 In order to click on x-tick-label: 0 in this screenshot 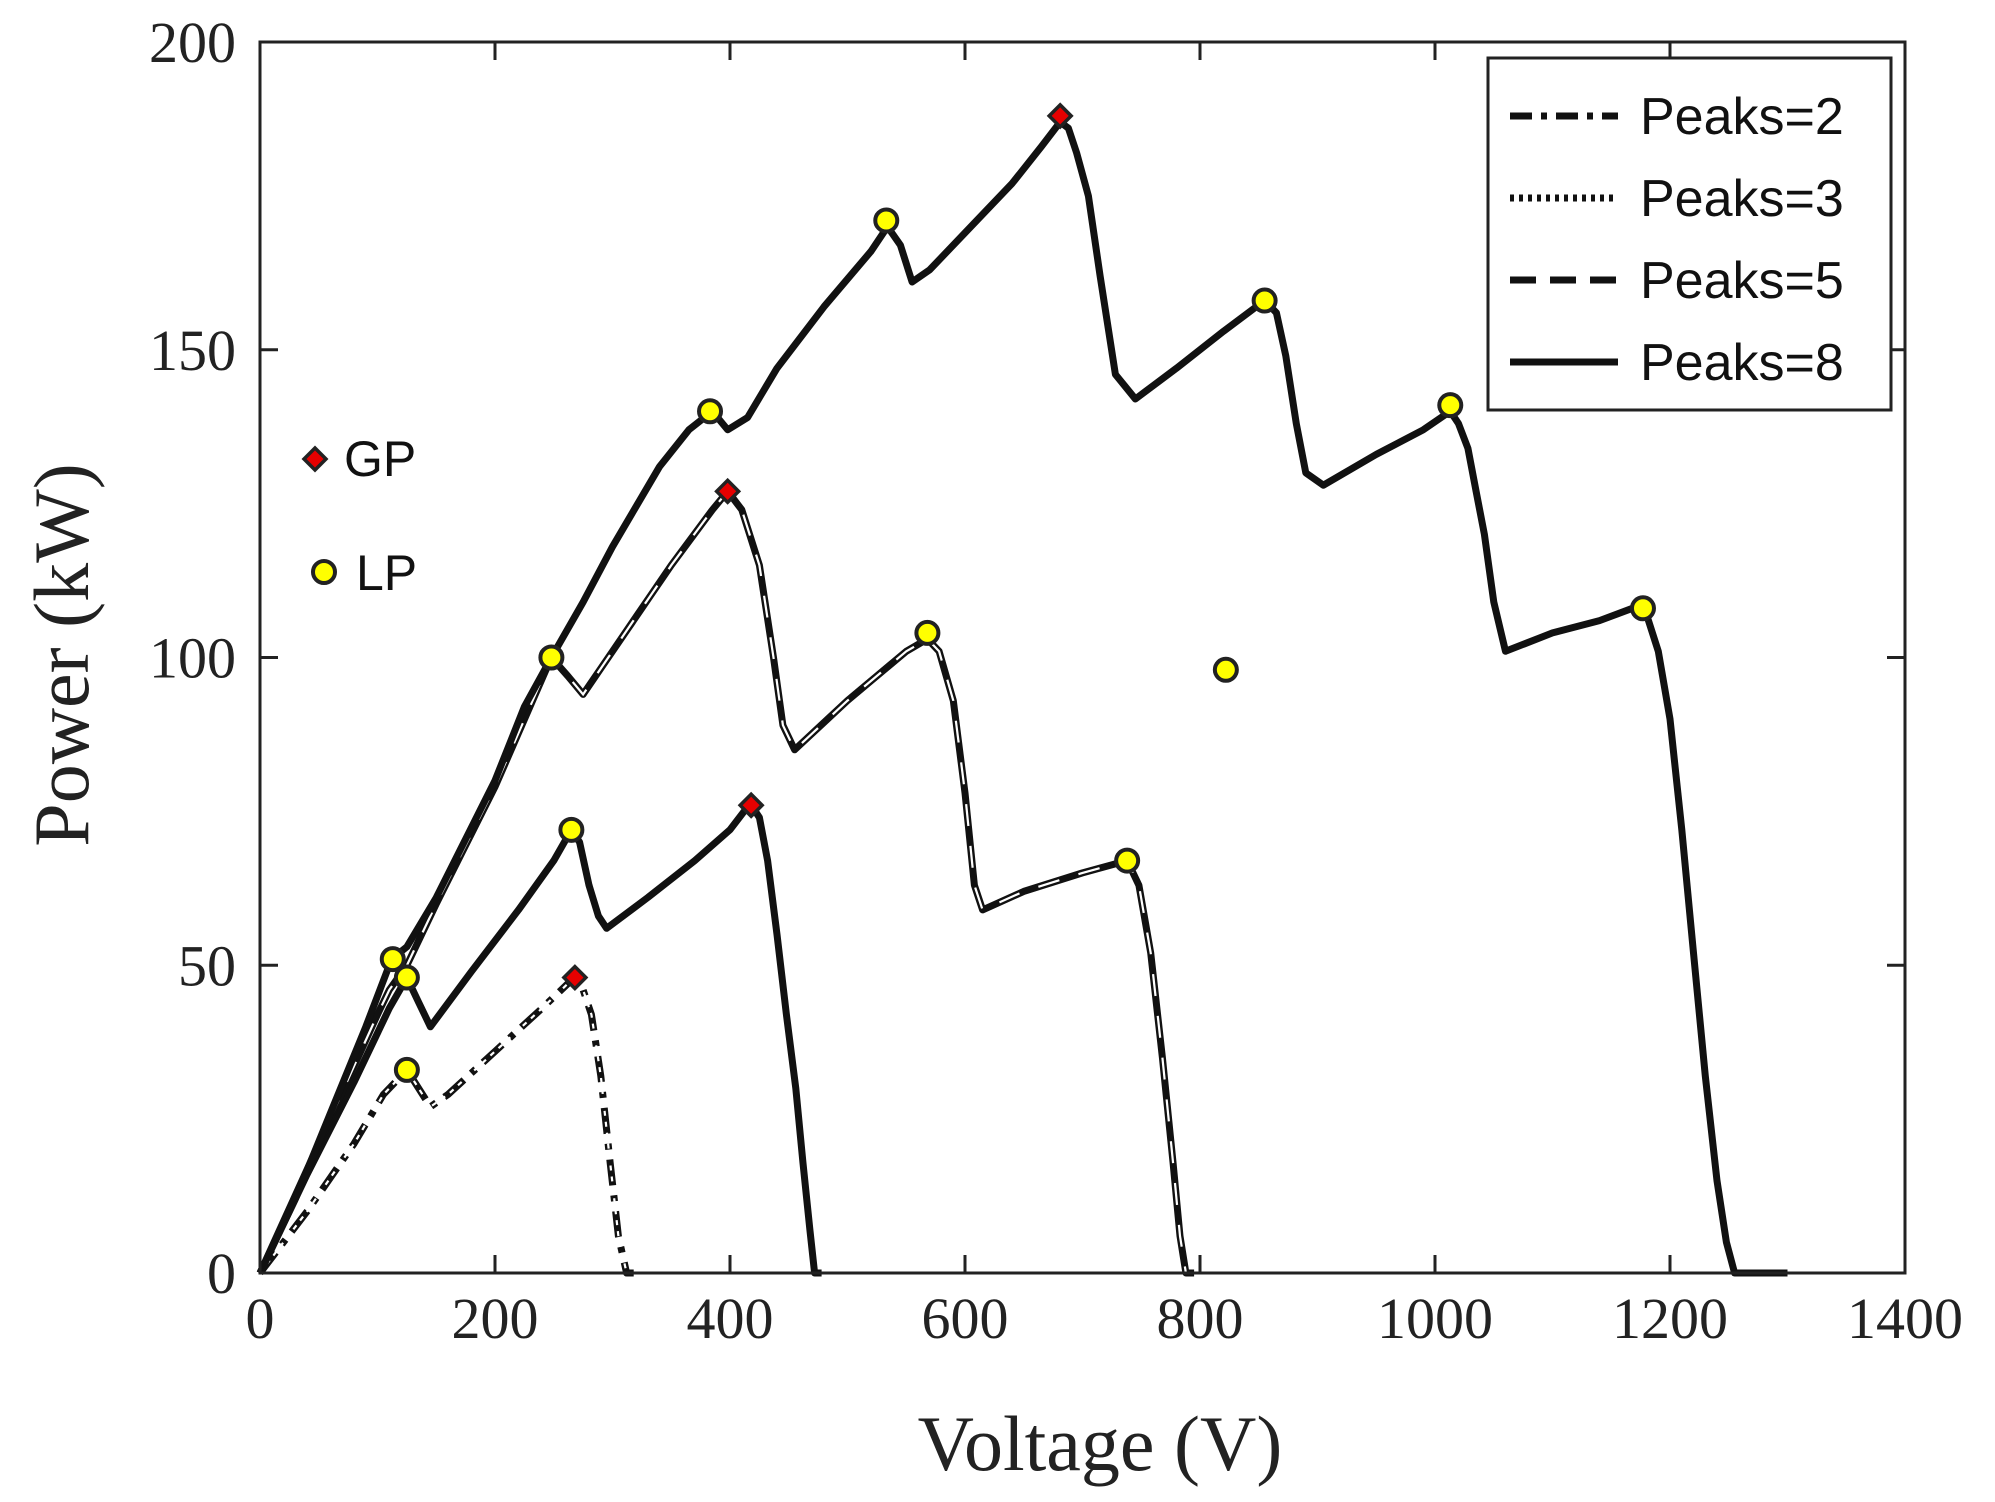, I will do `click(260, 1318)`.